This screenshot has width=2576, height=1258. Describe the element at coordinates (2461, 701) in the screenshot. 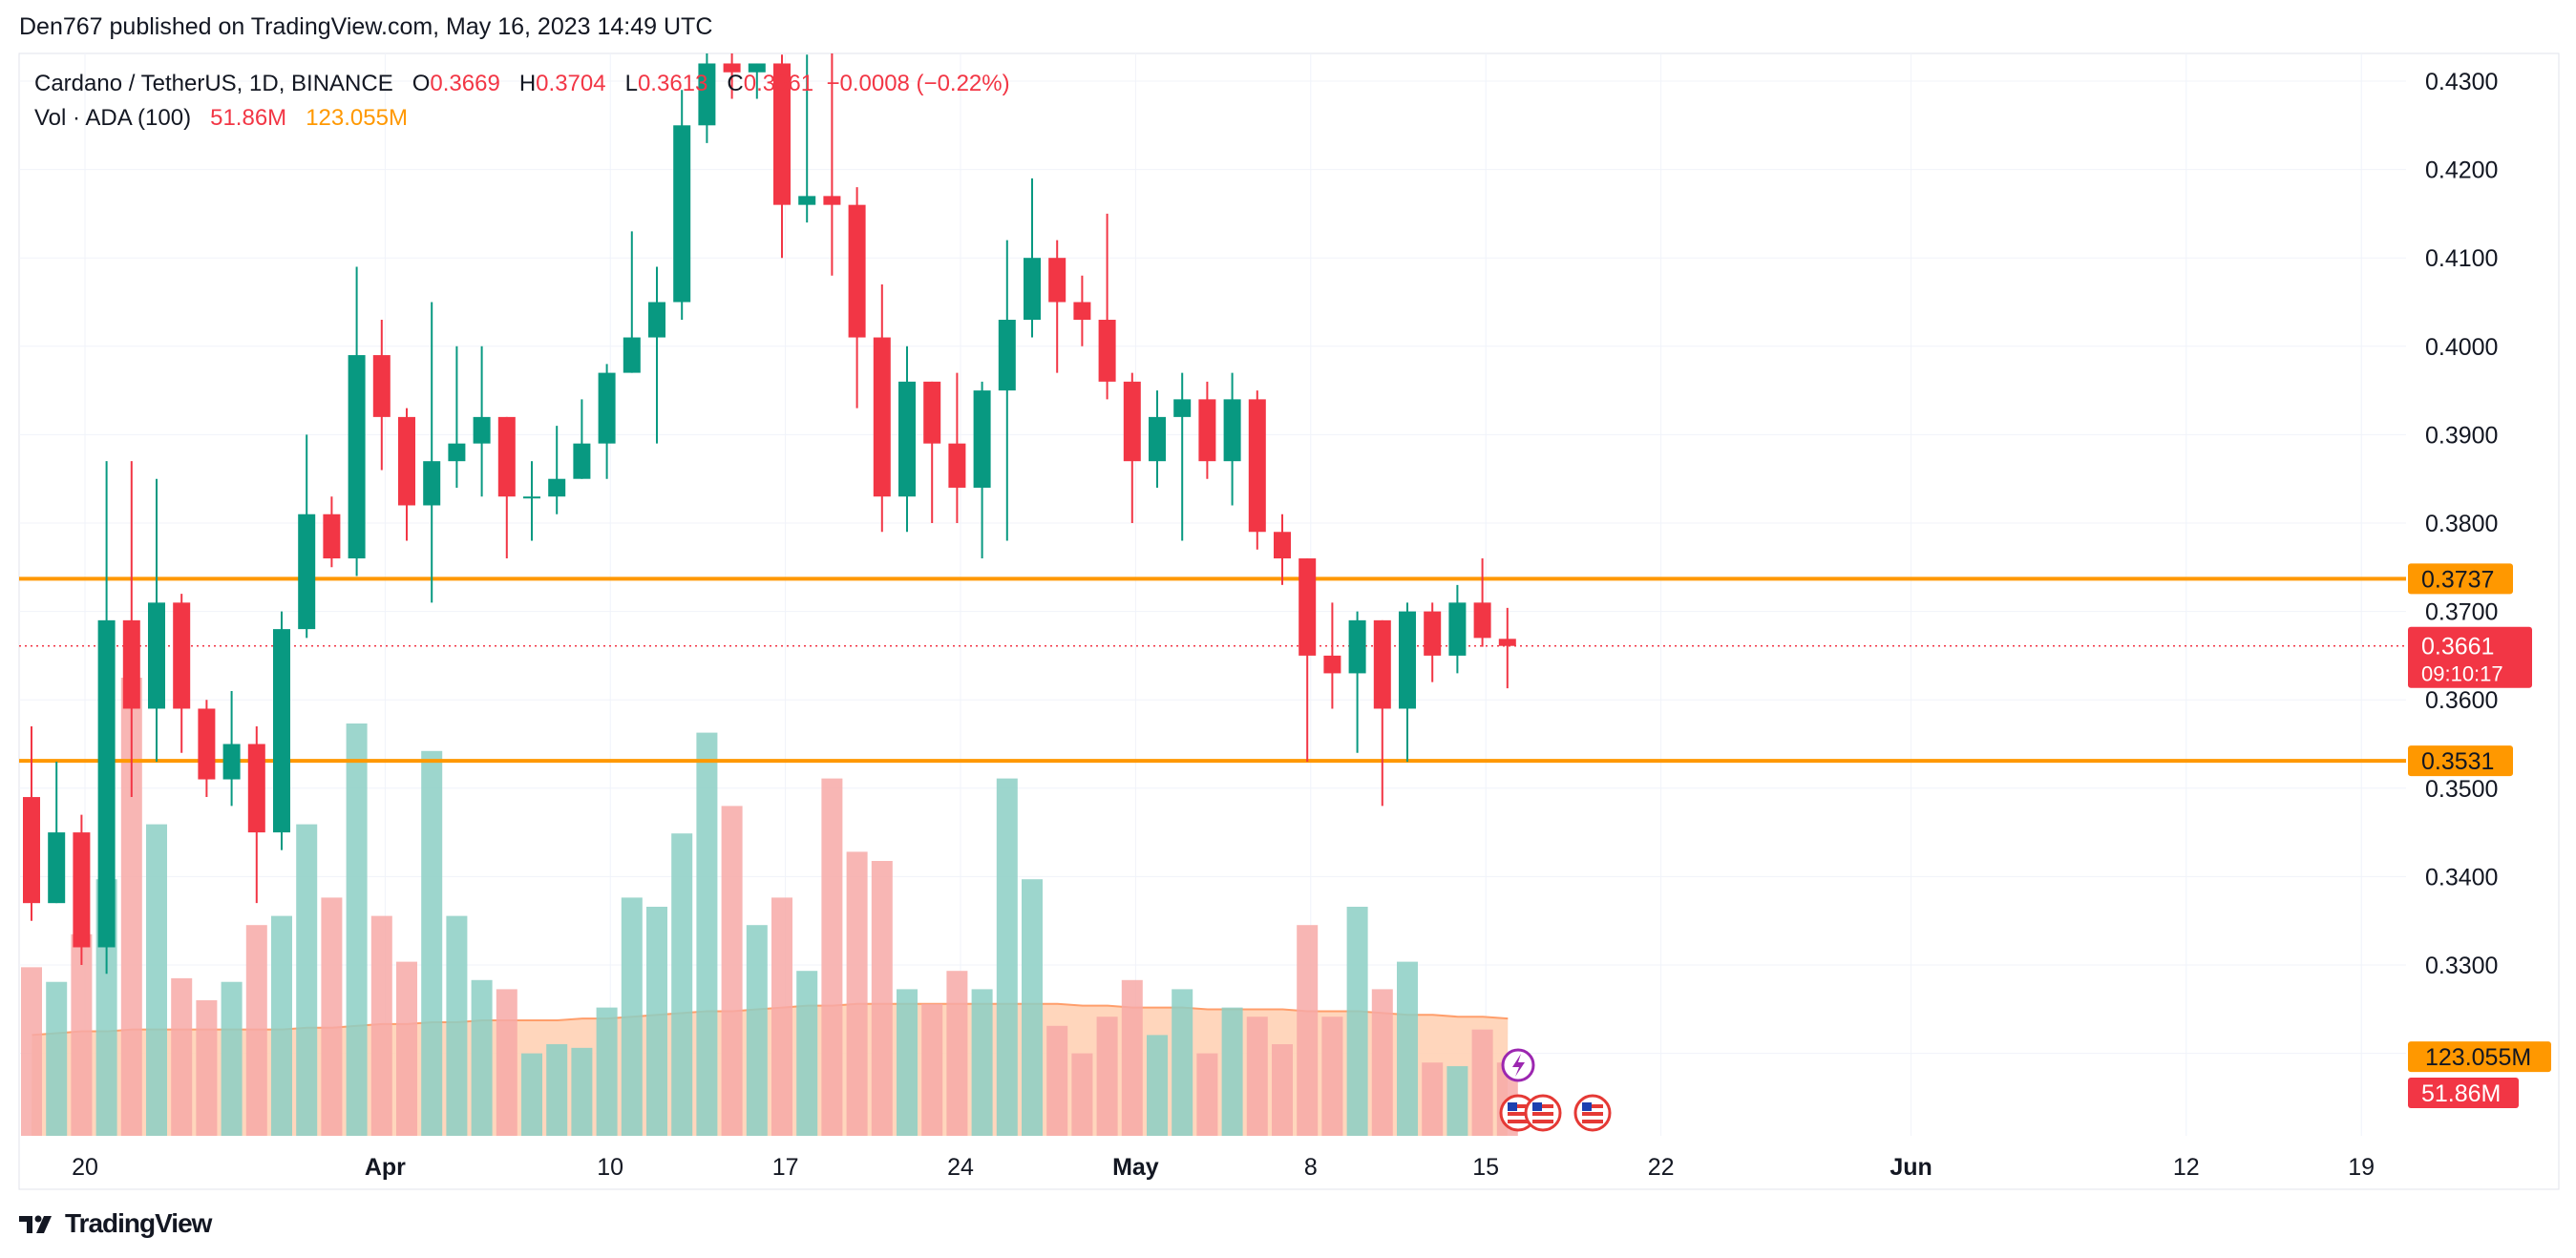

I see `price-tick-label: 0.3600` at that location.